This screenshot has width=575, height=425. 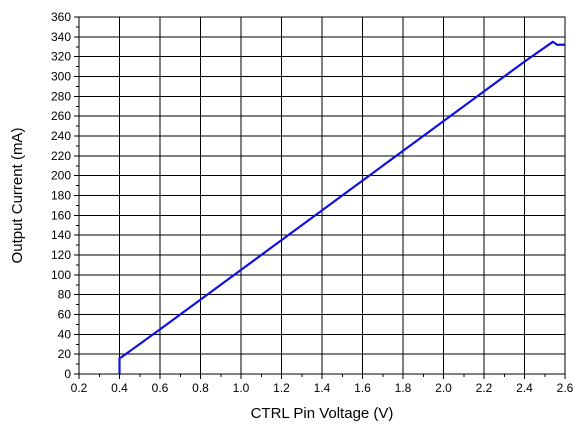 What do you see at coordinates (65, 354) in the screenshot?
I see `y-tick-label: 20` at bounding box center [65, 354].